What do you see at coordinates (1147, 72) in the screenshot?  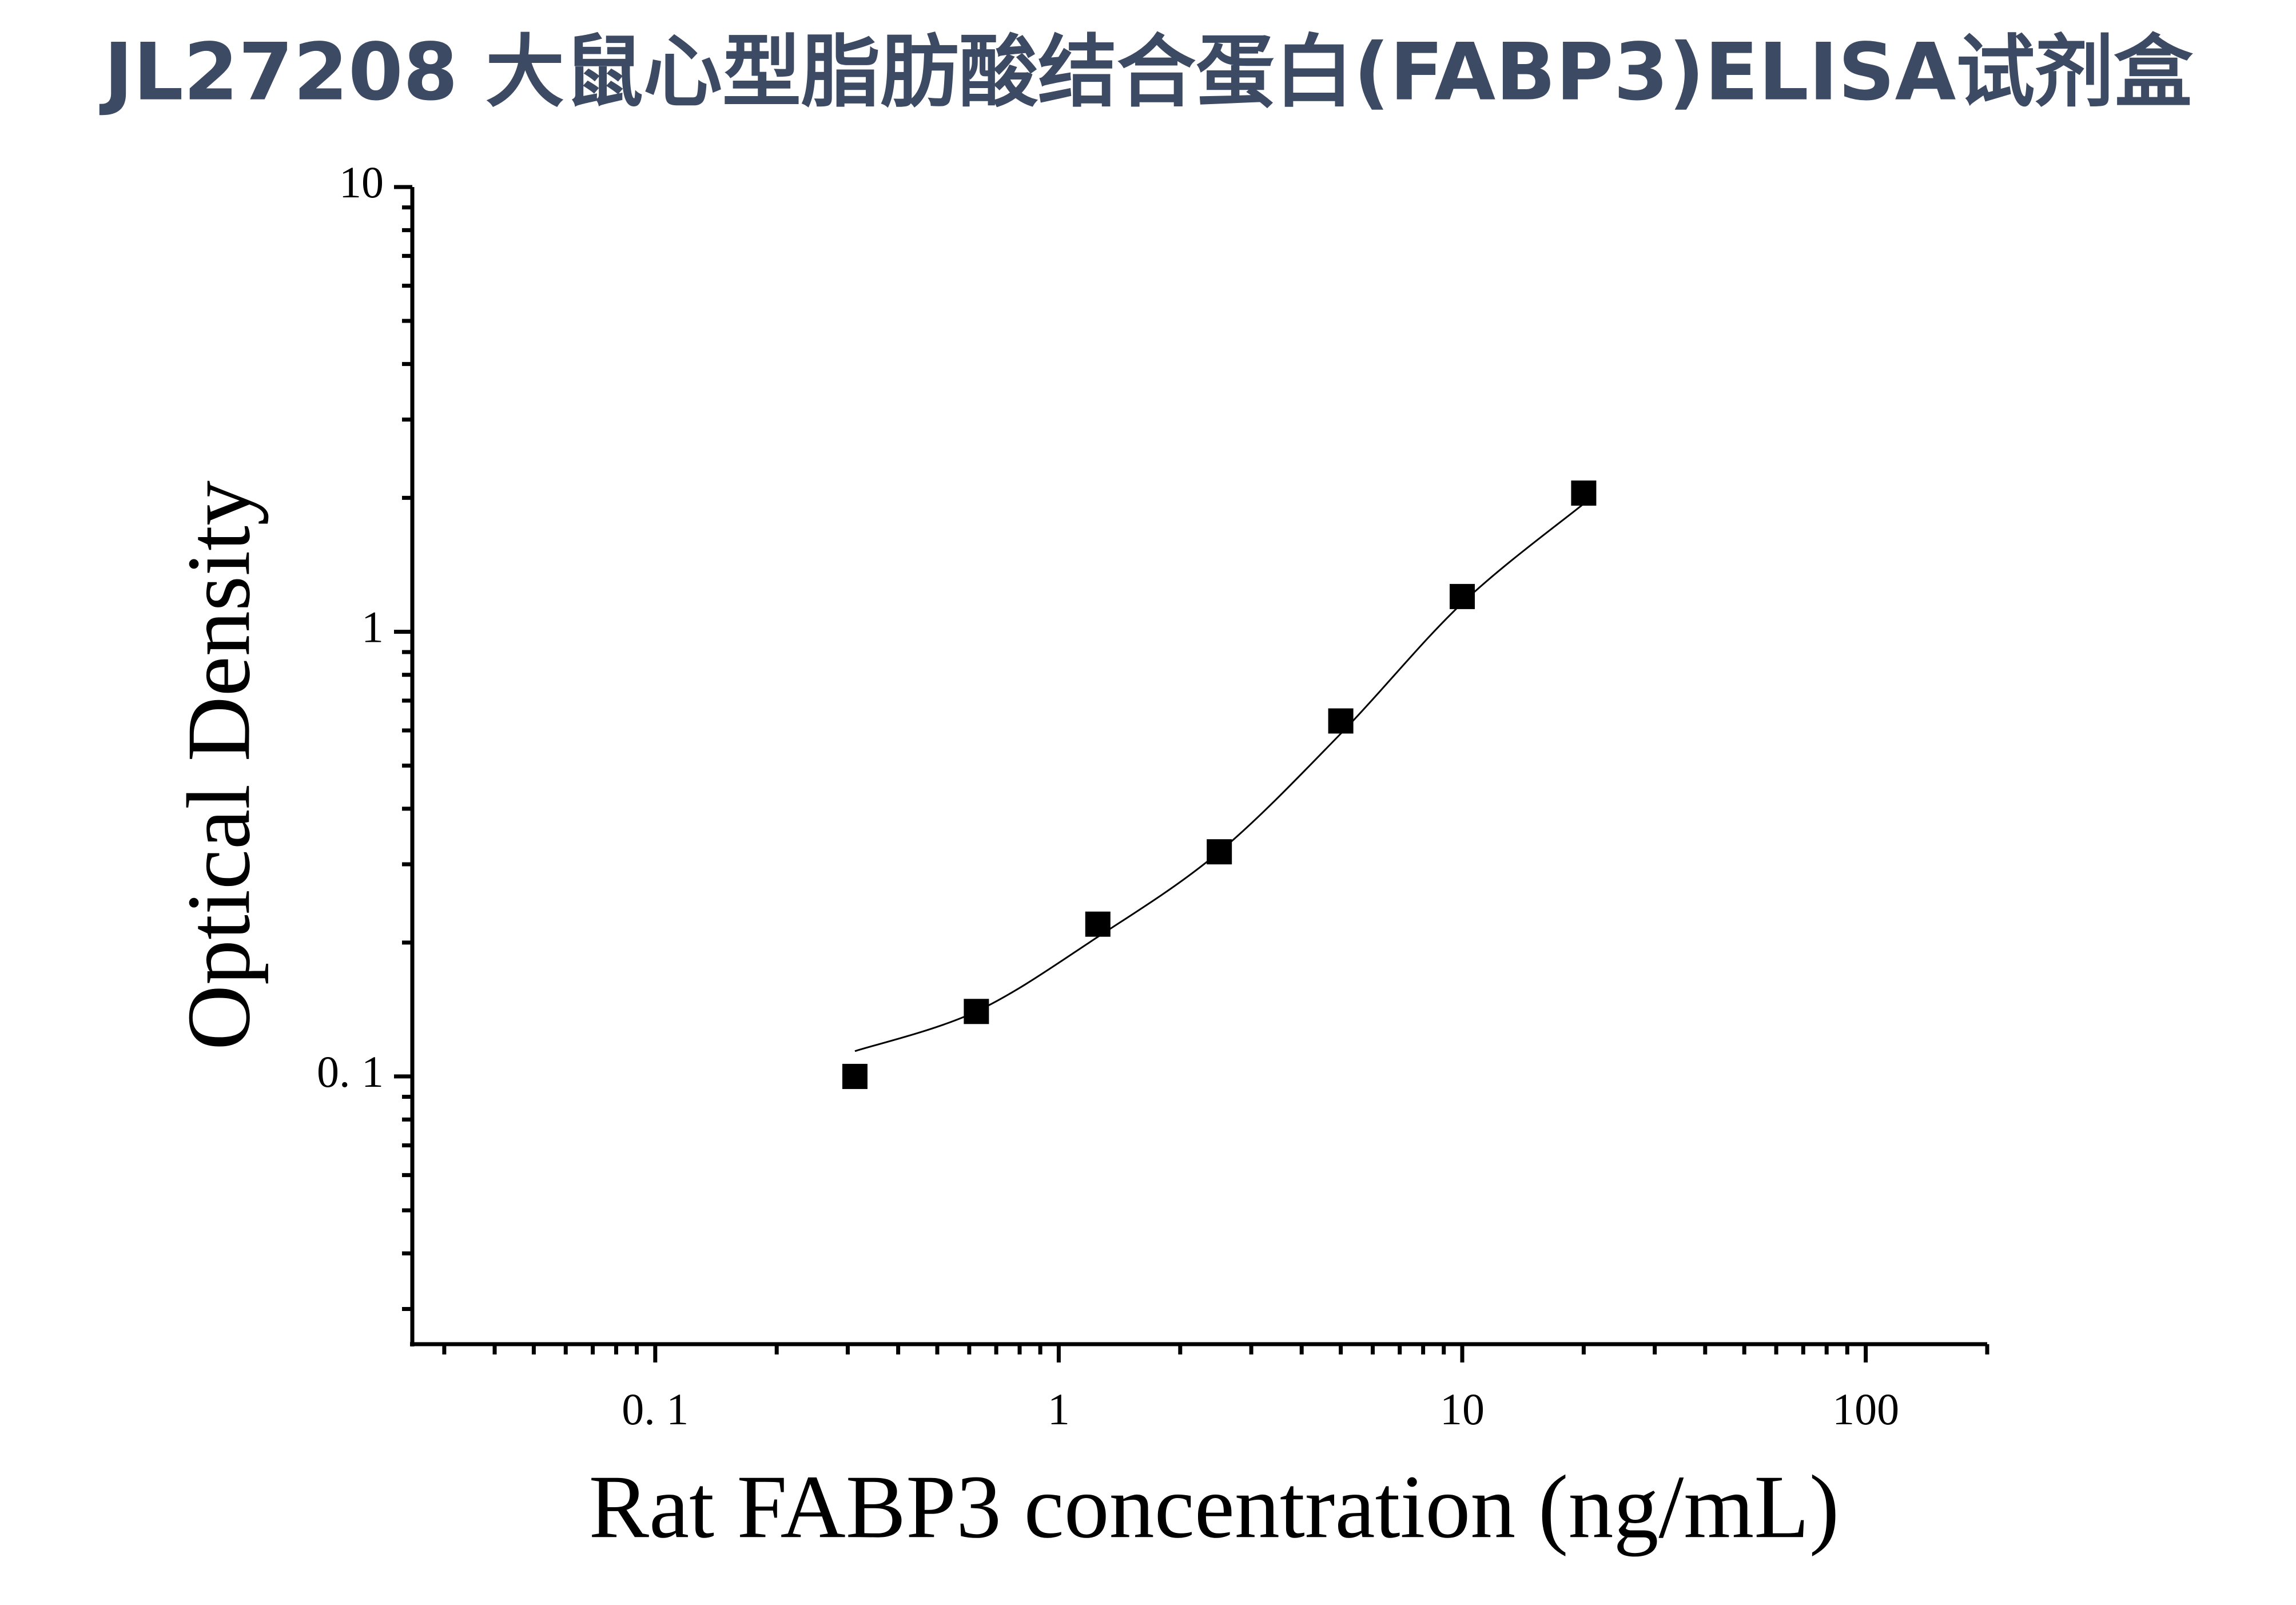 I see `chart-title: JL27208 大鼠心型脂肪酸结合蛋白(FABP3)ELISA试剂盒` at bounding box center [1147, 72].